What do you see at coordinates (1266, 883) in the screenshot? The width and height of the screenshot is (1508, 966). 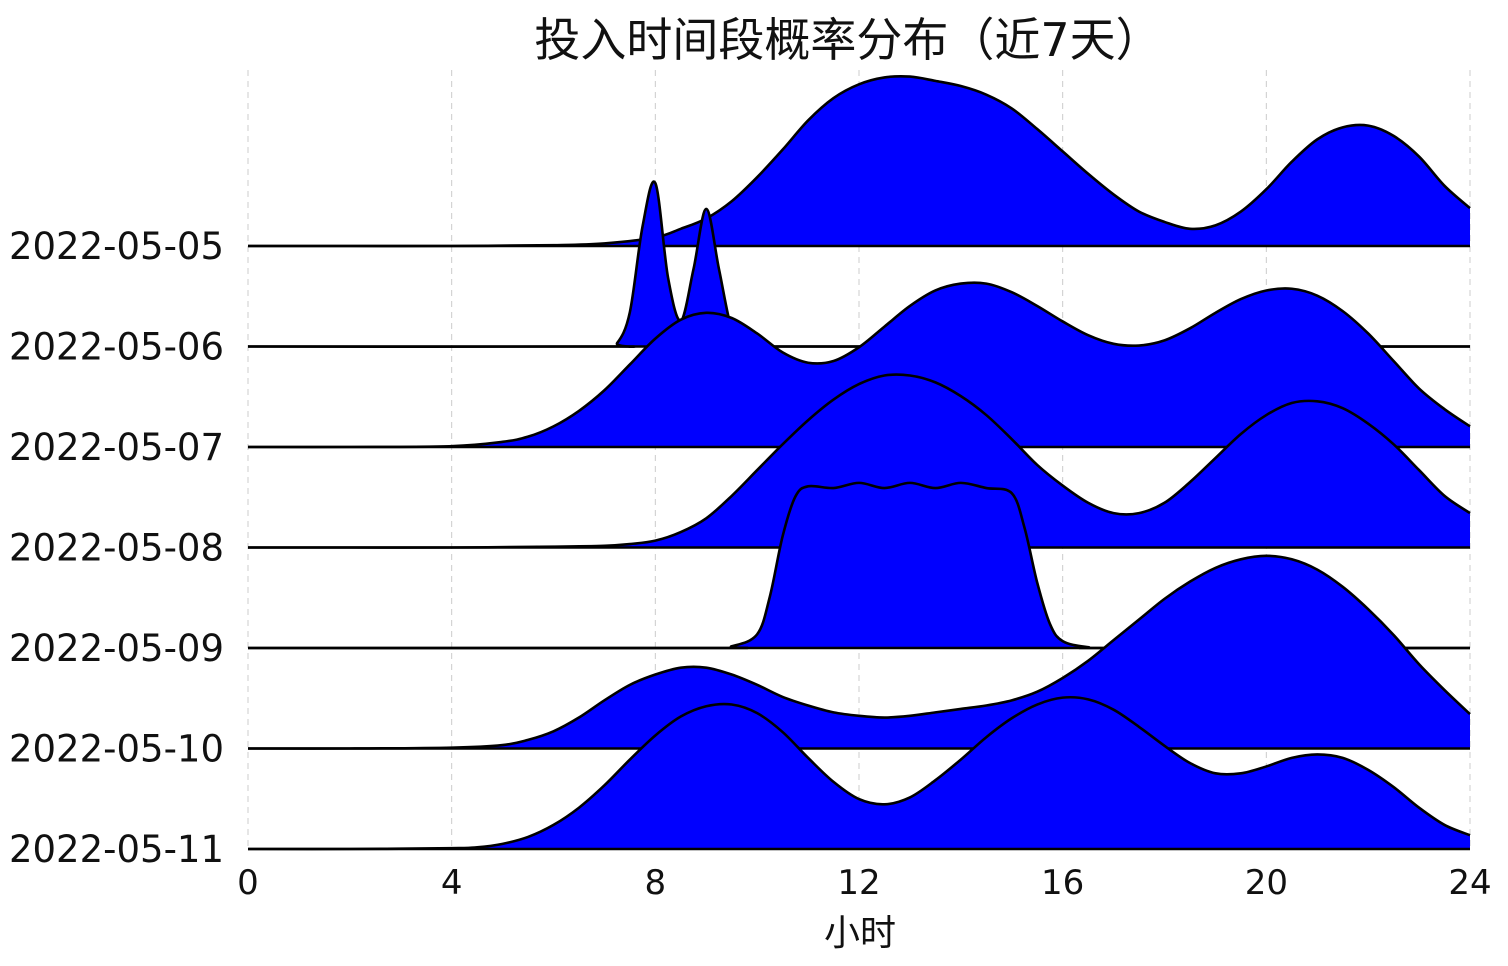 I see `x-tick-label: 20` at bounding box center [1266, 883].